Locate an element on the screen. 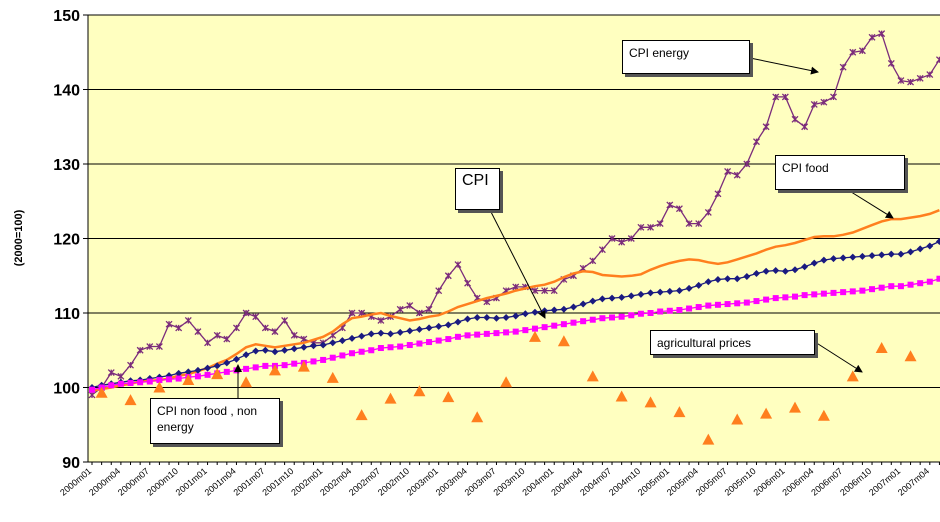  x-tick-label: 2001m04 is located at coordinates (220, 482).